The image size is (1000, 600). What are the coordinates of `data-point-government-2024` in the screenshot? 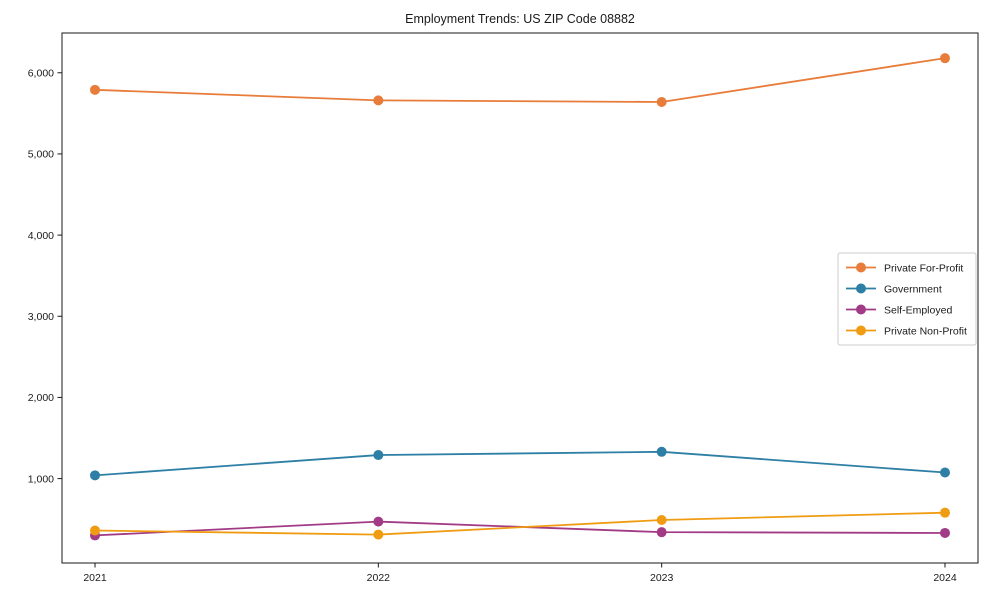 It's located at (945, 472).